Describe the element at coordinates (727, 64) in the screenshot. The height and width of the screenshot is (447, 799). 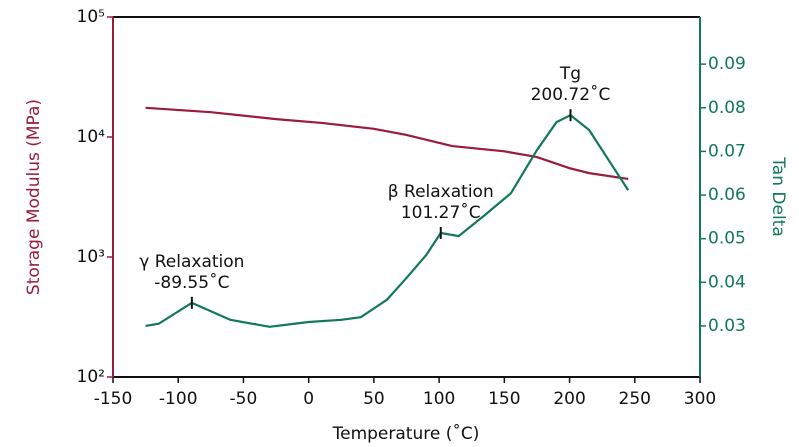
I see `y2-tick-label: 0.09` at that location.